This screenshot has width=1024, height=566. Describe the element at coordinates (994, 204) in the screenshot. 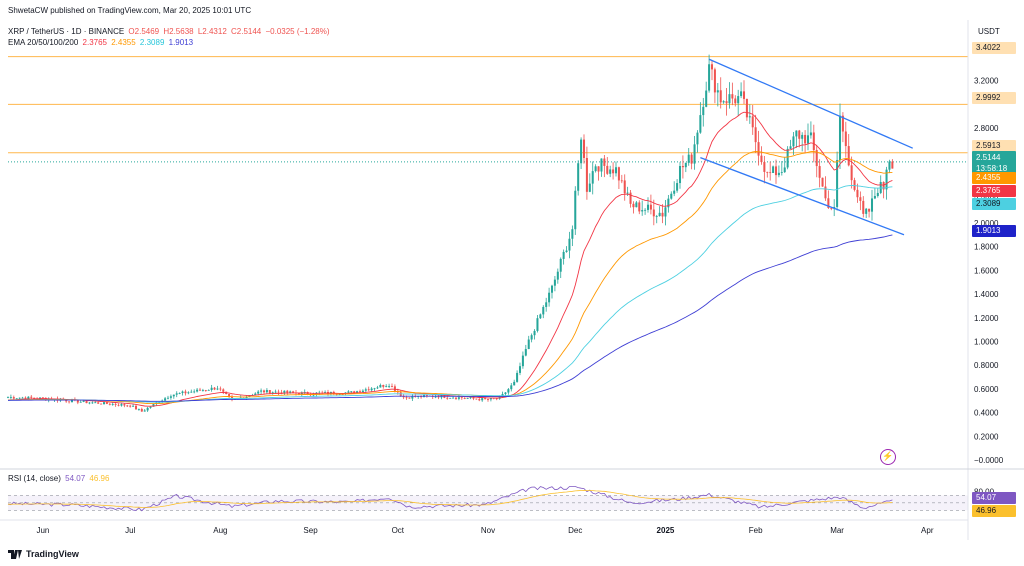

I see `ema100-tag: 2.3089` at that location.